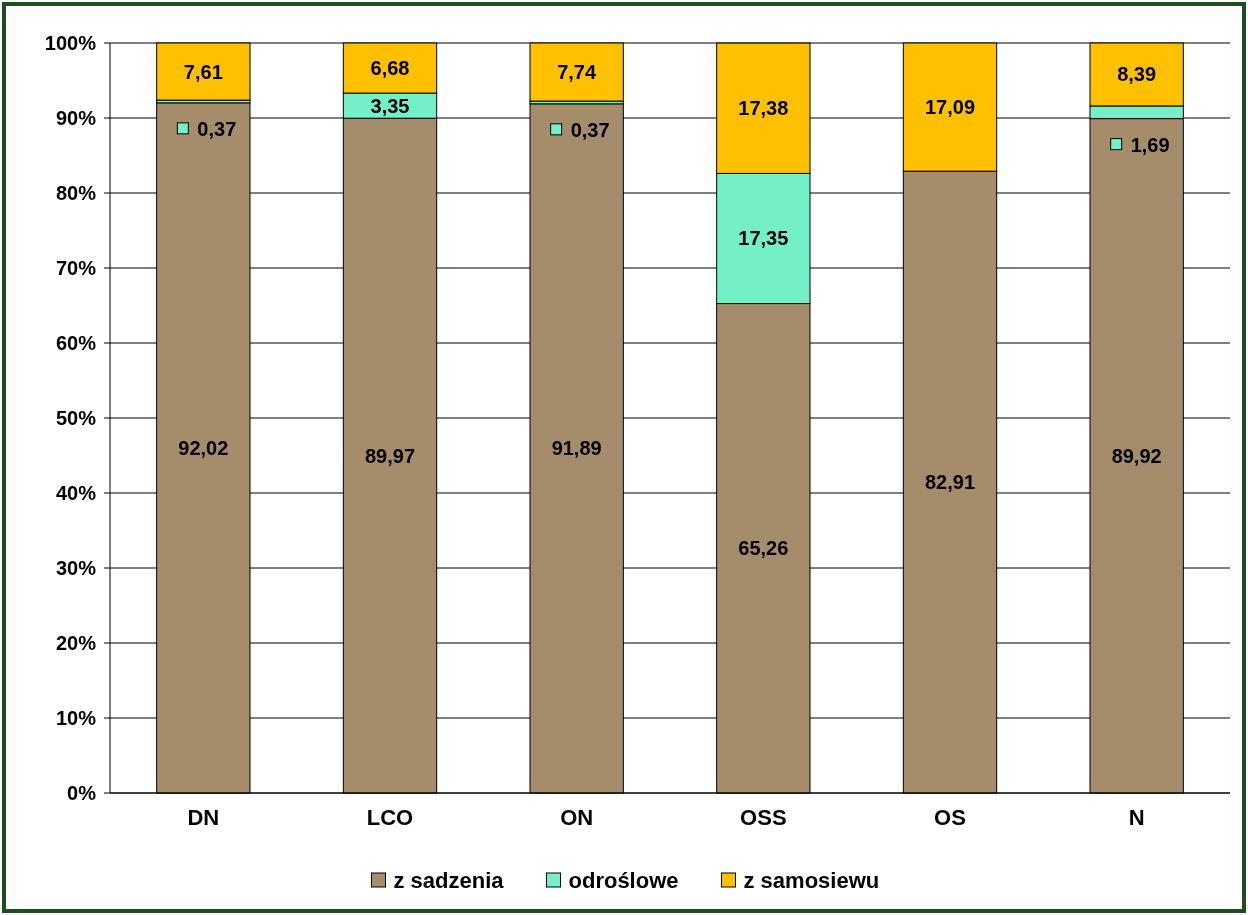 The image size is (1248, 915). I want to click on data-label: 3,35, so click(390, 105).